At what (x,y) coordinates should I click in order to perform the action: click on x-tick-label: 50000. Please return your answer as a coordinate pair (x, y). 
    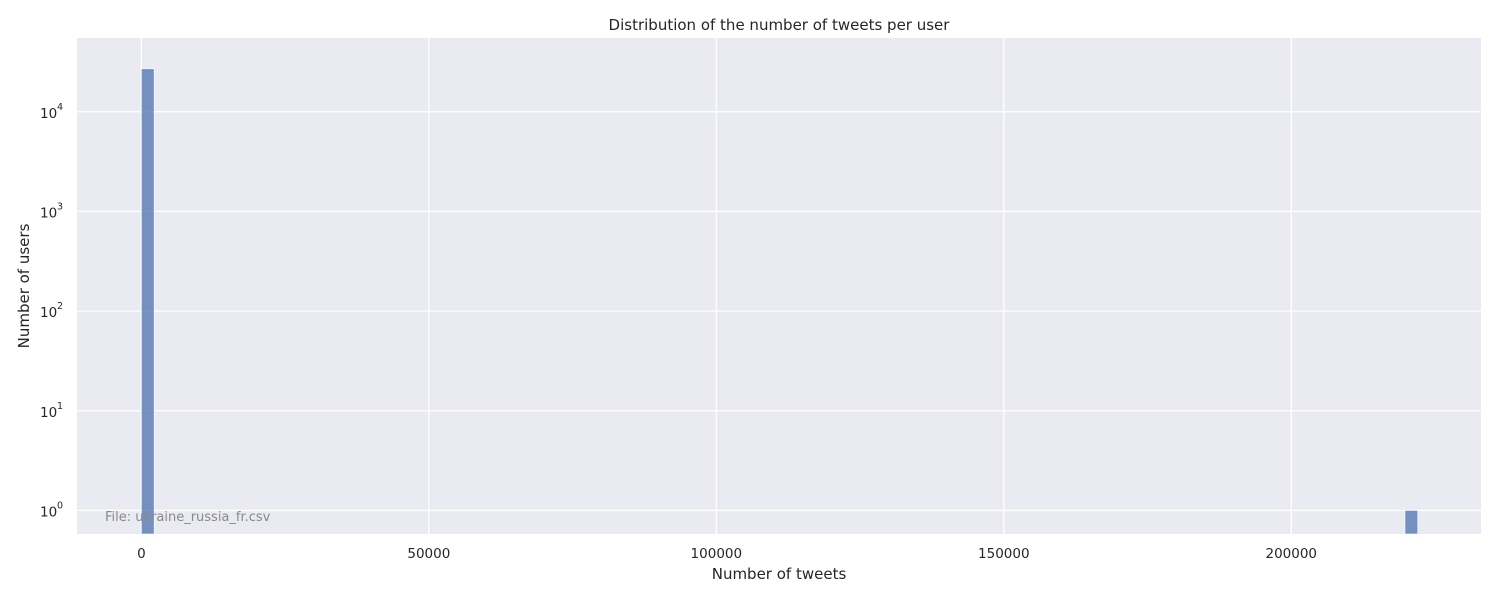
    Looking at the image, I should click on (428, 554).